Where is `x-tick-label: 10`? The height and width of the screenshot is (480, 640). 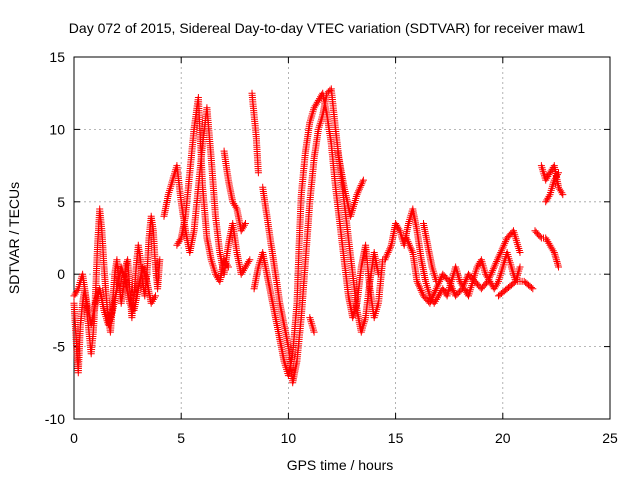 x-tick-label: 10 is located at coordinates (289, 438).